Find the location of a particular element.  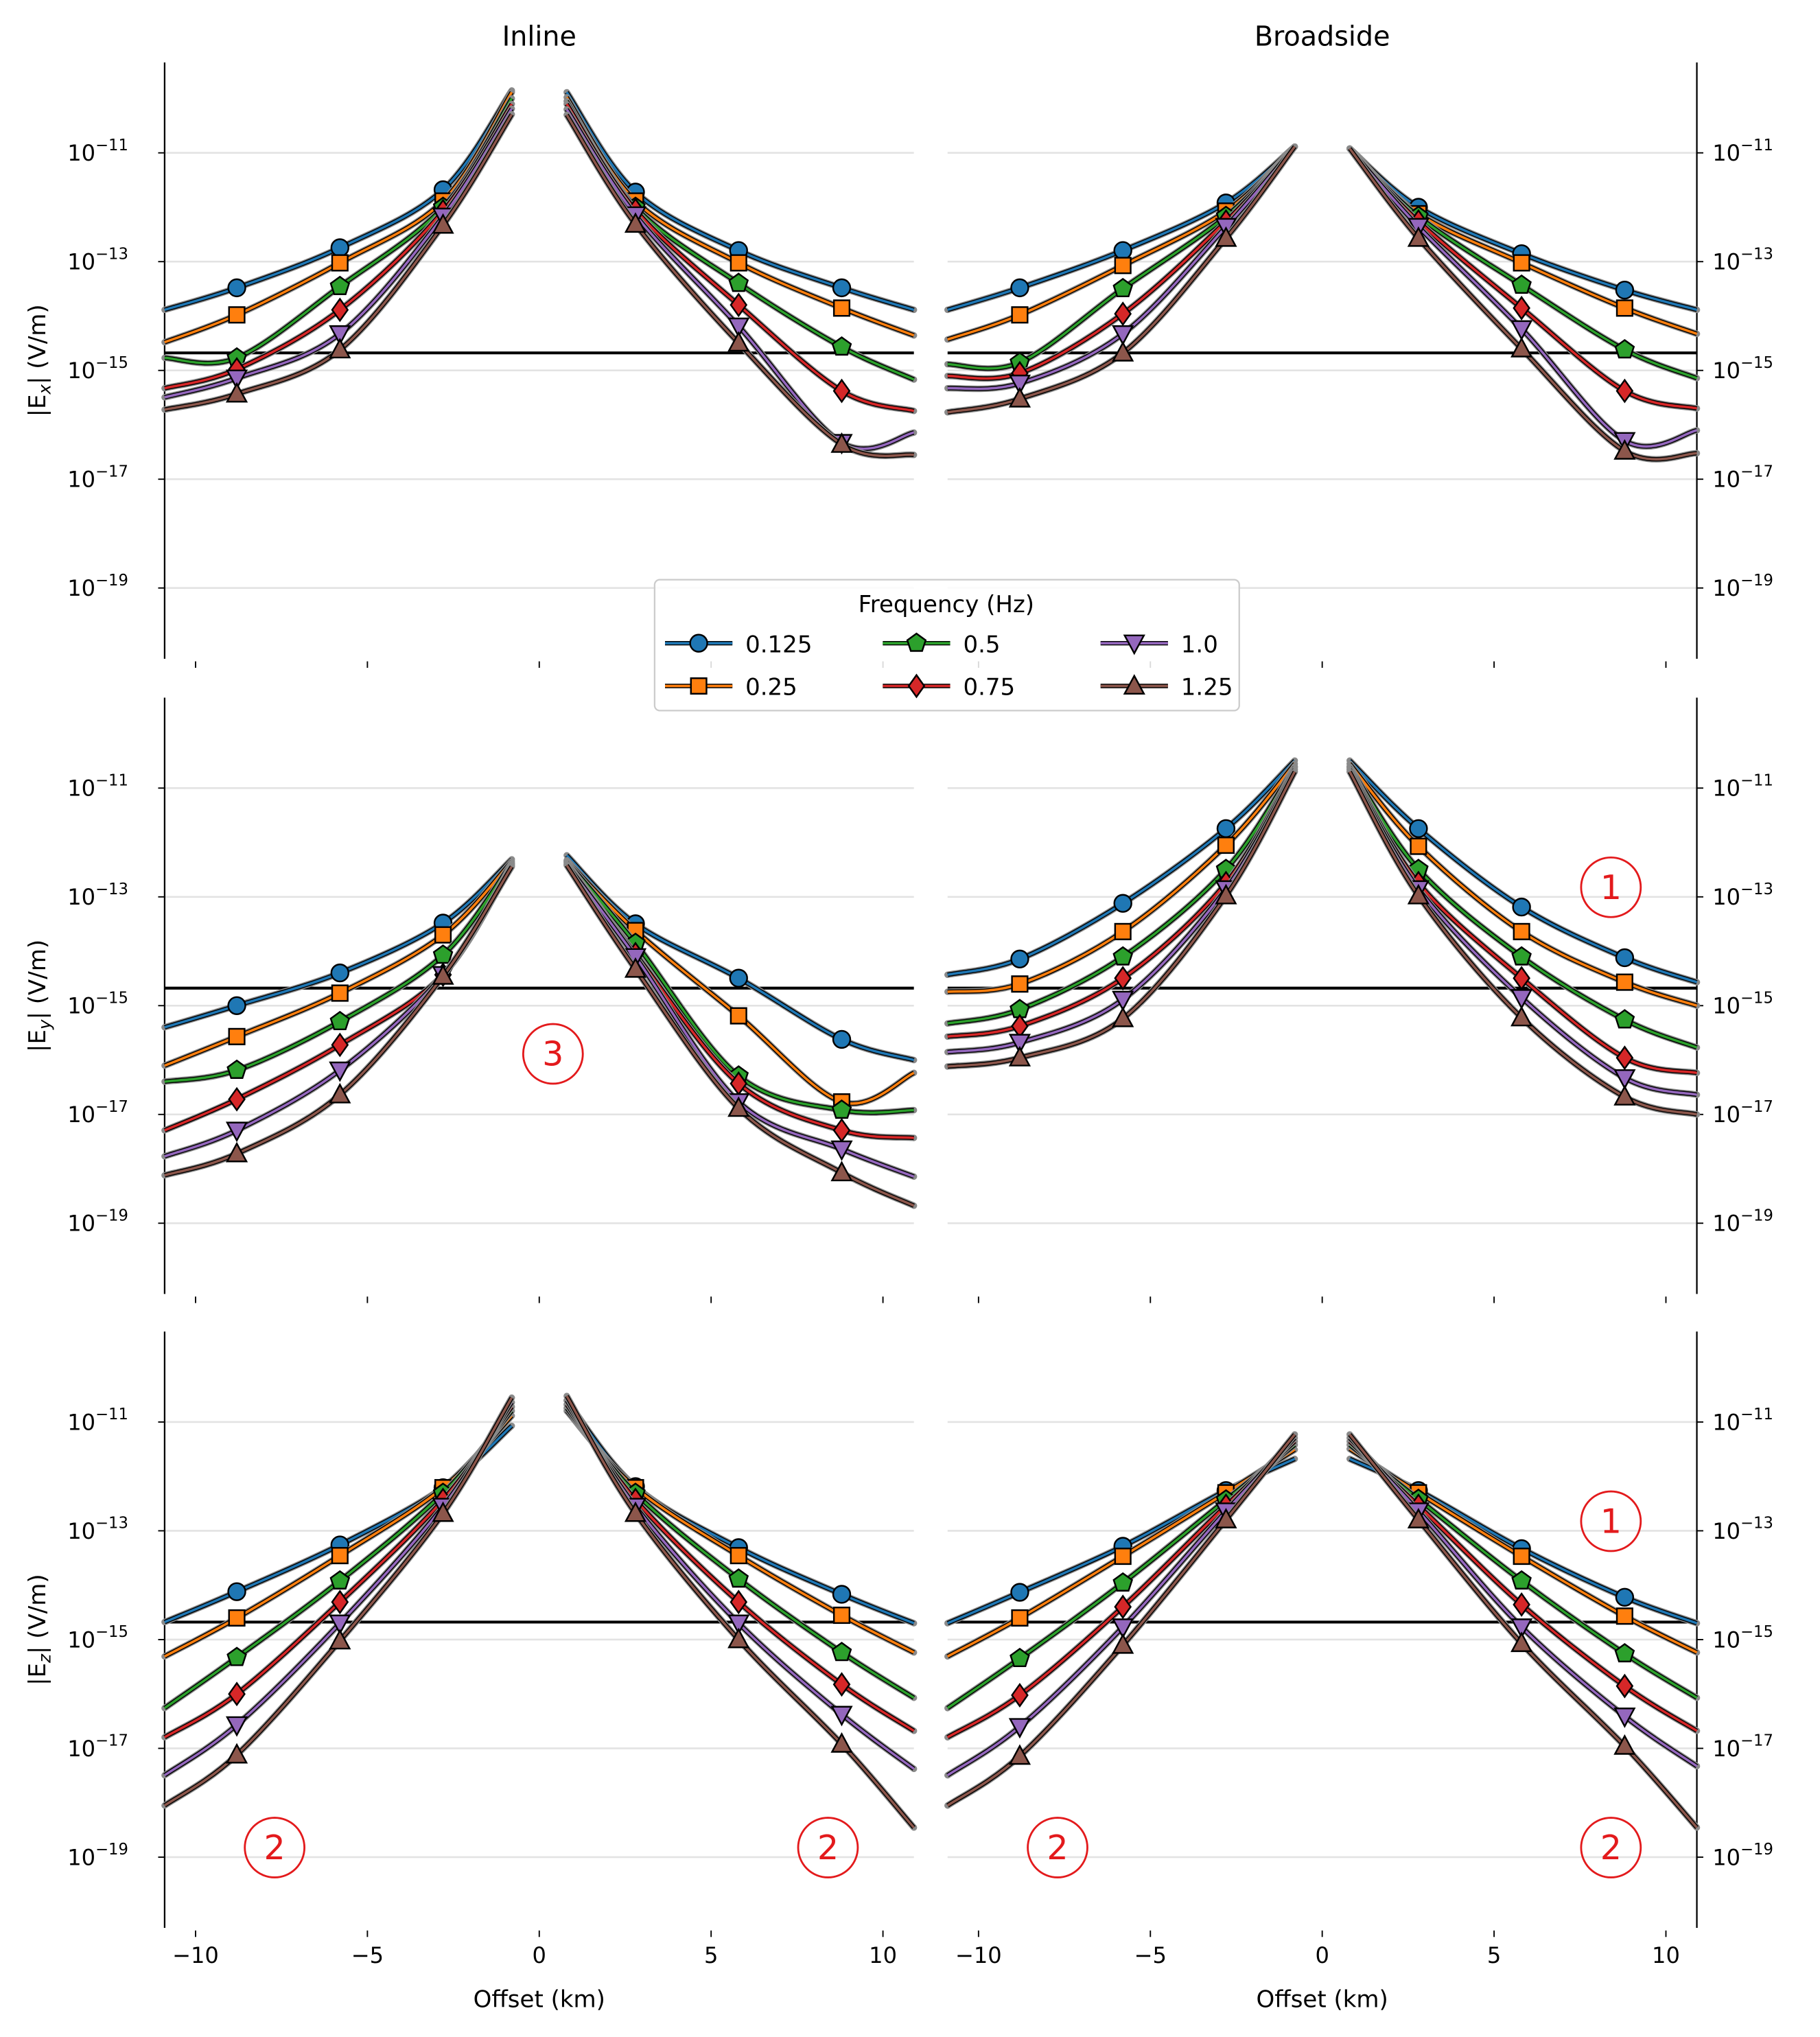

annotation-label: 2 is located at coordinates (274, 1847).